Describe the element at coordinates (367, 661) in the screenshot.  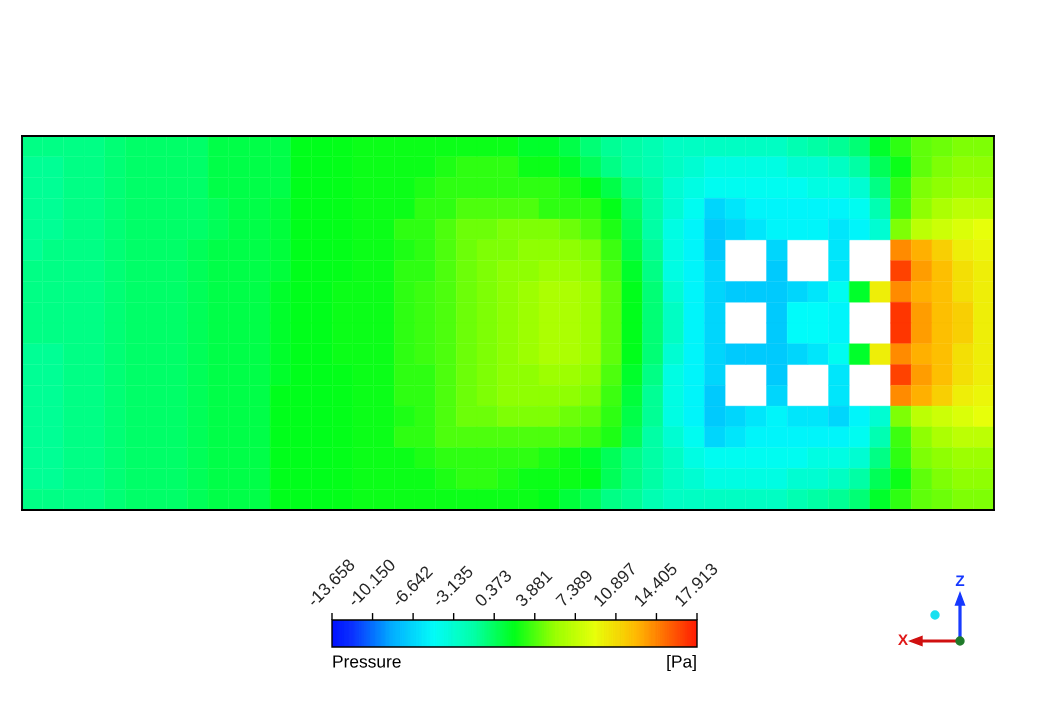
I see `color-bar-title: Pressure` at that location.